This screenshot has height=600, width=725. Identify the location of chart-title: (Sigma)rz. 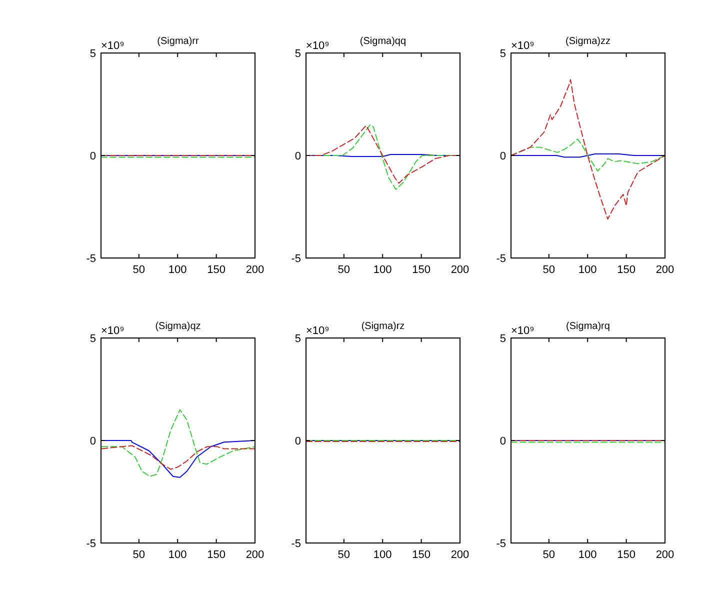
(383, 326).